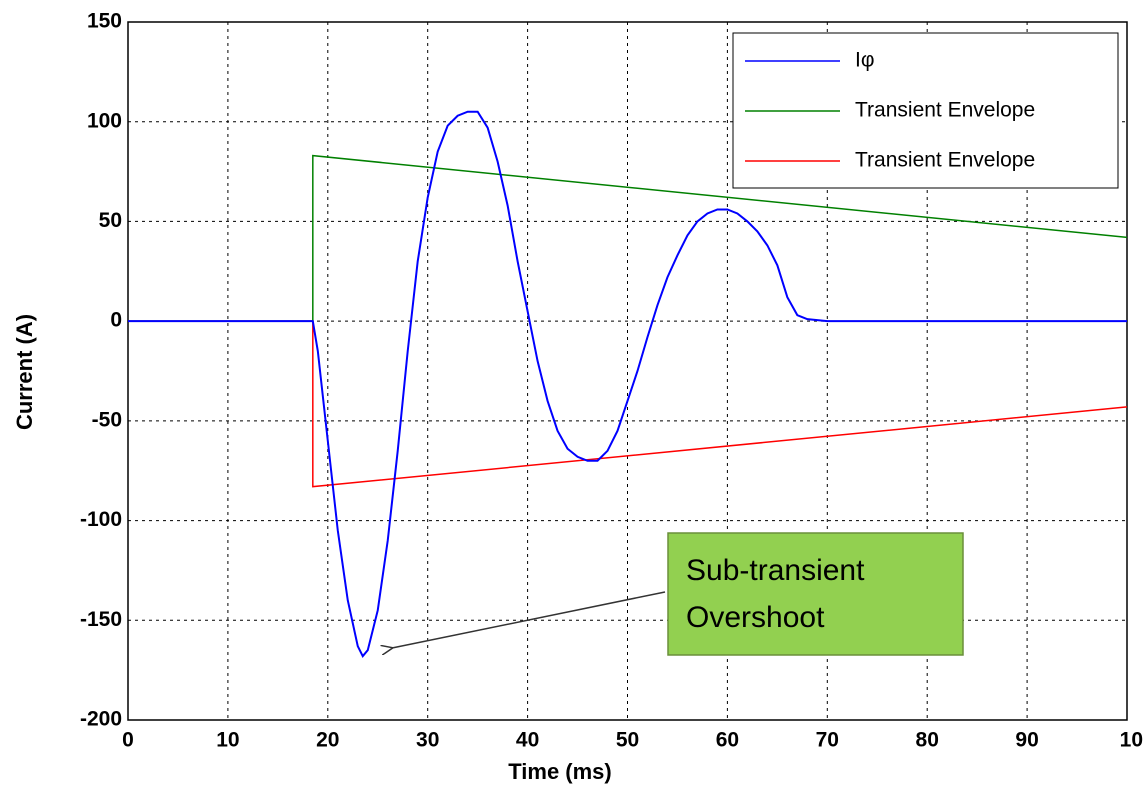 The image size is (1143, 796). Describe the element at coordinates (327, 740) in the screenshot. I see `x-tick-label: 20` at that location.